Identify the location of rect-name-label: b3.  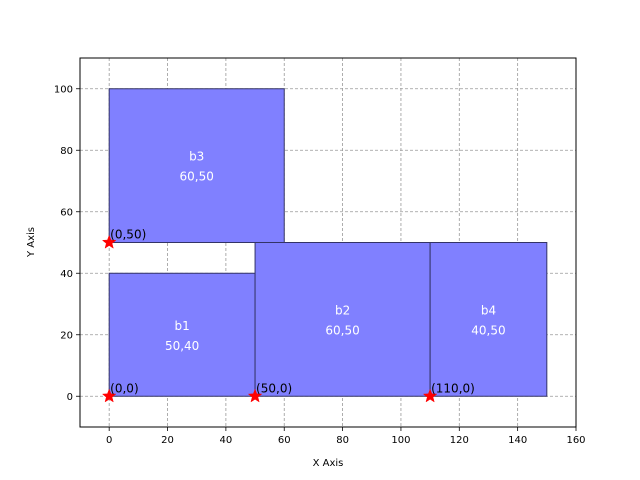
(196, 157).